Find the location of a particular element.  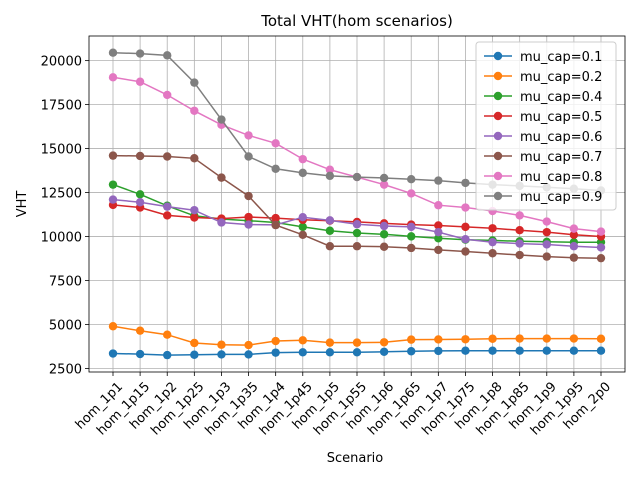

x-axis-label: Scenario is located at coordinates (355, 458).